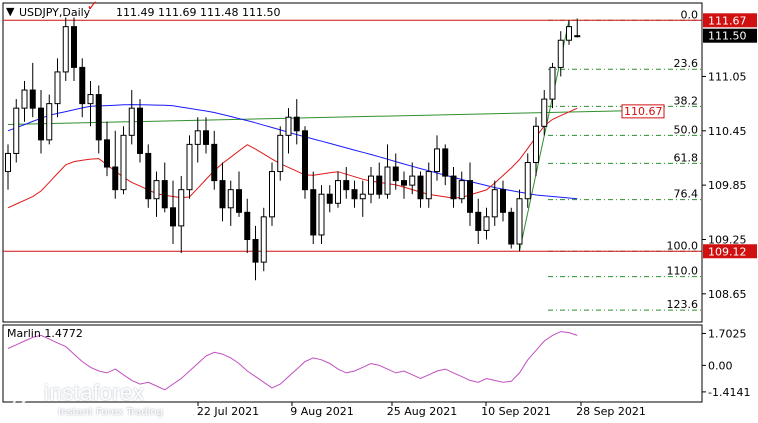 This screenshot has height=423, width=758. Describe the element at coordinates (516, 411) in the screenshot. I see `x-tick-label: 10 Sep 2021` at that location.